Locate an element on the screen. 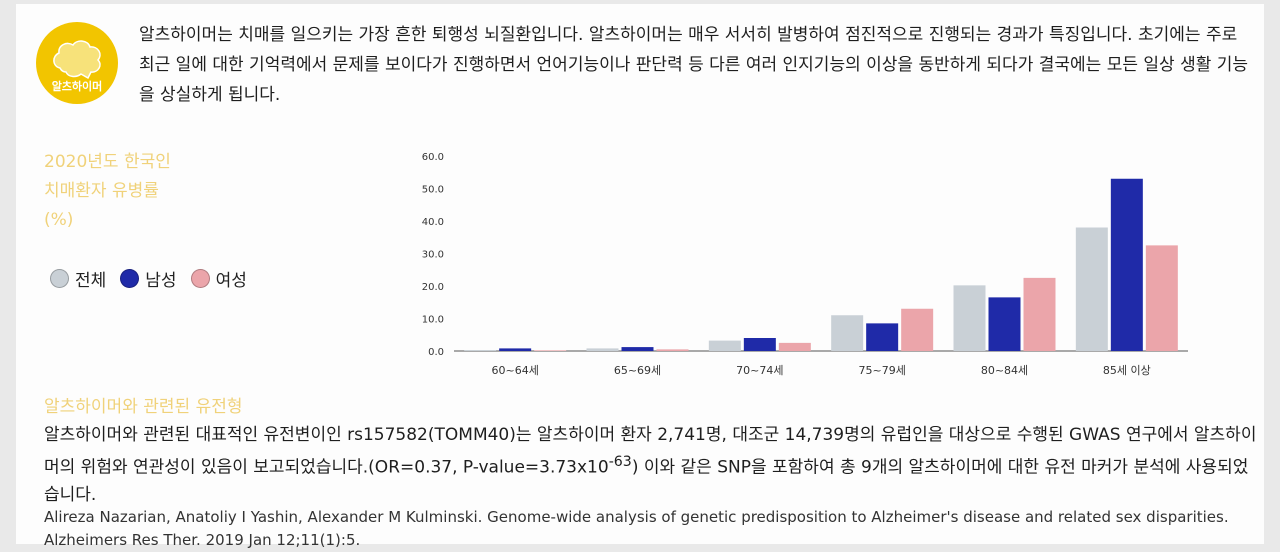 This screenshot has width=1280, height=552. y-tick-label: 60.0 is located at coordinates (433, 157).